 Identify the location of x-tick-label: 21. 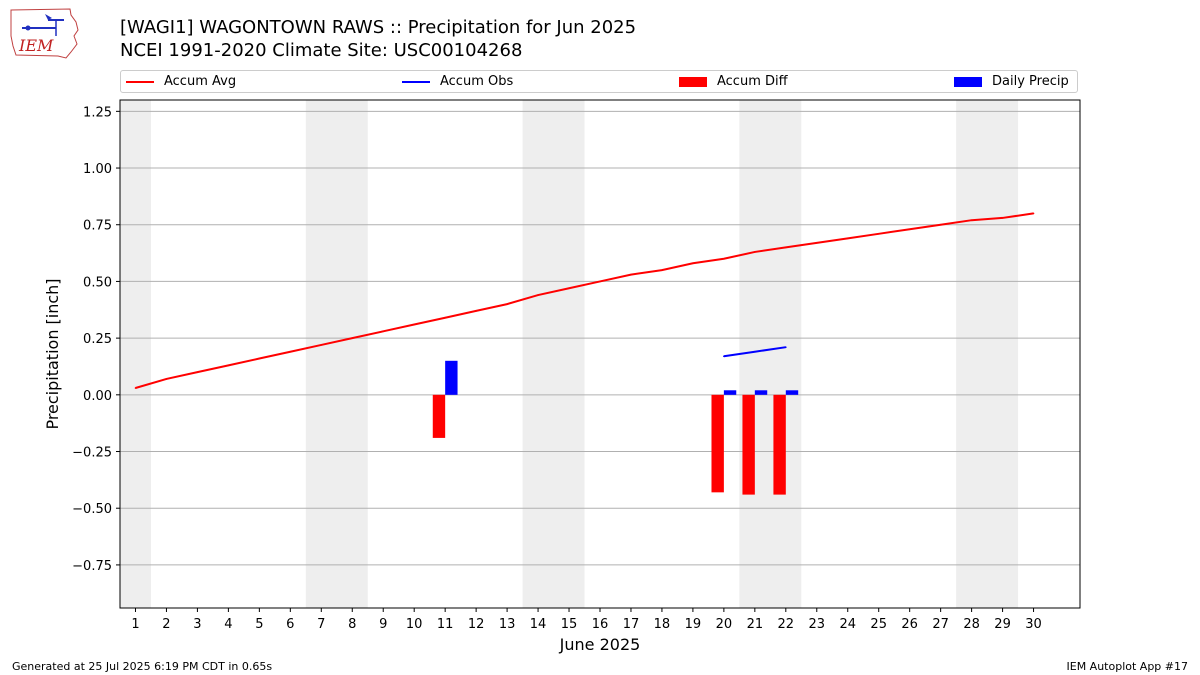
(755, 624).